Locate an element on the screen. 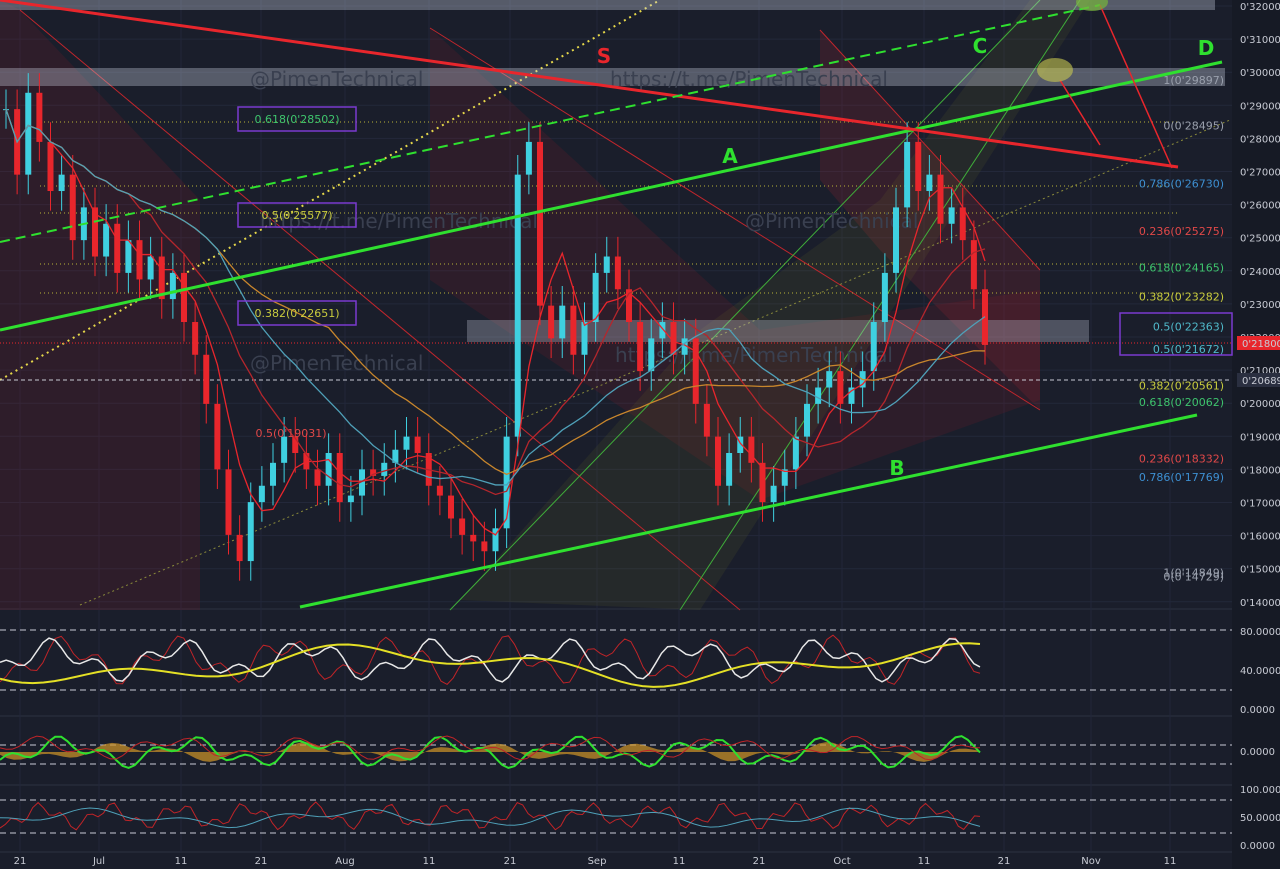 The width and height of the screenshot is (1280, 869). oscillator-tick-label: 80.0000 is located at coordinates (1260, 632).